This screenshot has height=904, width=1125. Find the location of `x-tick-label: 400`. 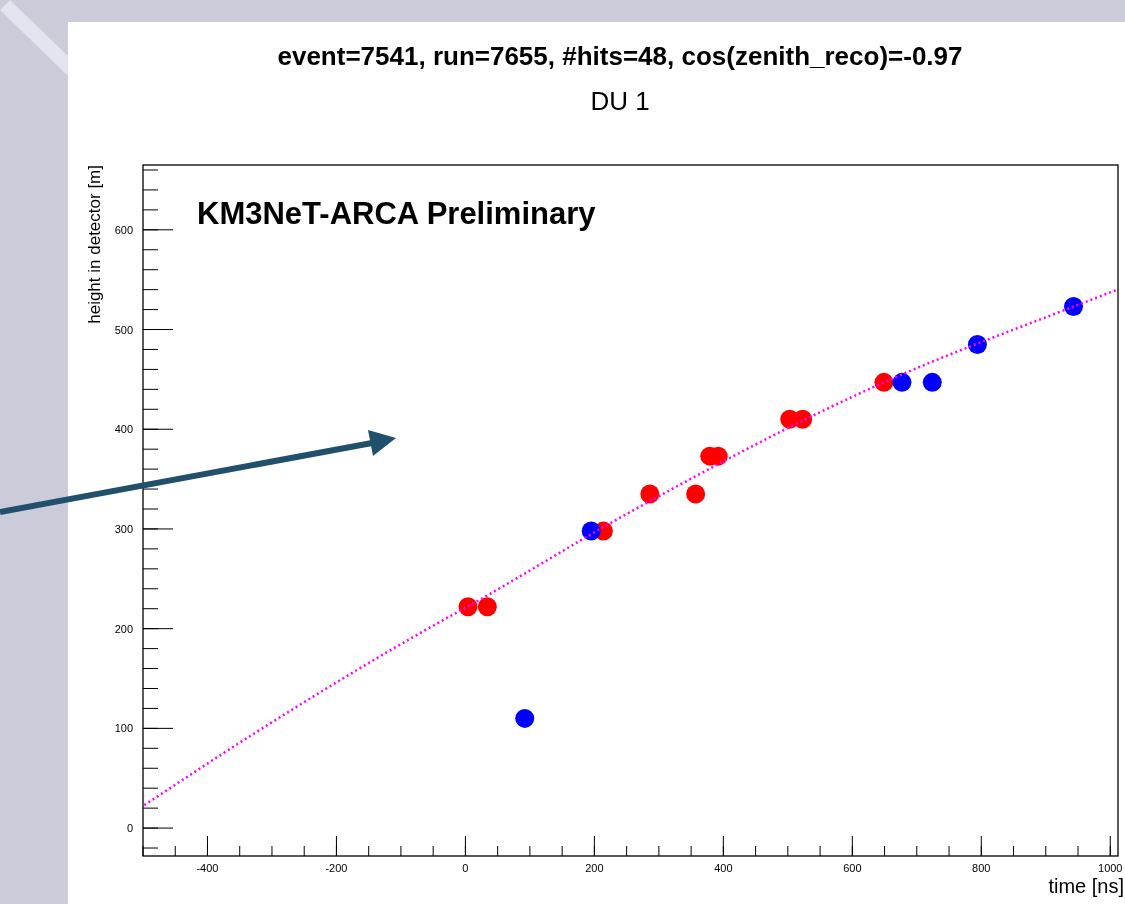

x-tick-label: 400 is located at coordinates (723, 868).